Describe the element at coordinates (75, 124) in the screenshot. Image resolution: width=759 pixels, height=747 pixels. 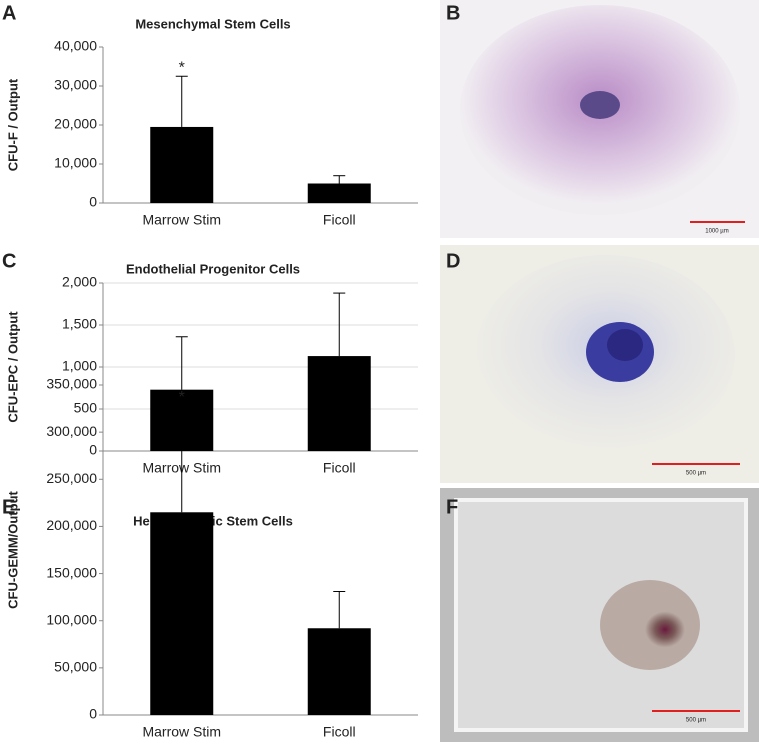
I see `y-tick-label: 20,000` at that location.